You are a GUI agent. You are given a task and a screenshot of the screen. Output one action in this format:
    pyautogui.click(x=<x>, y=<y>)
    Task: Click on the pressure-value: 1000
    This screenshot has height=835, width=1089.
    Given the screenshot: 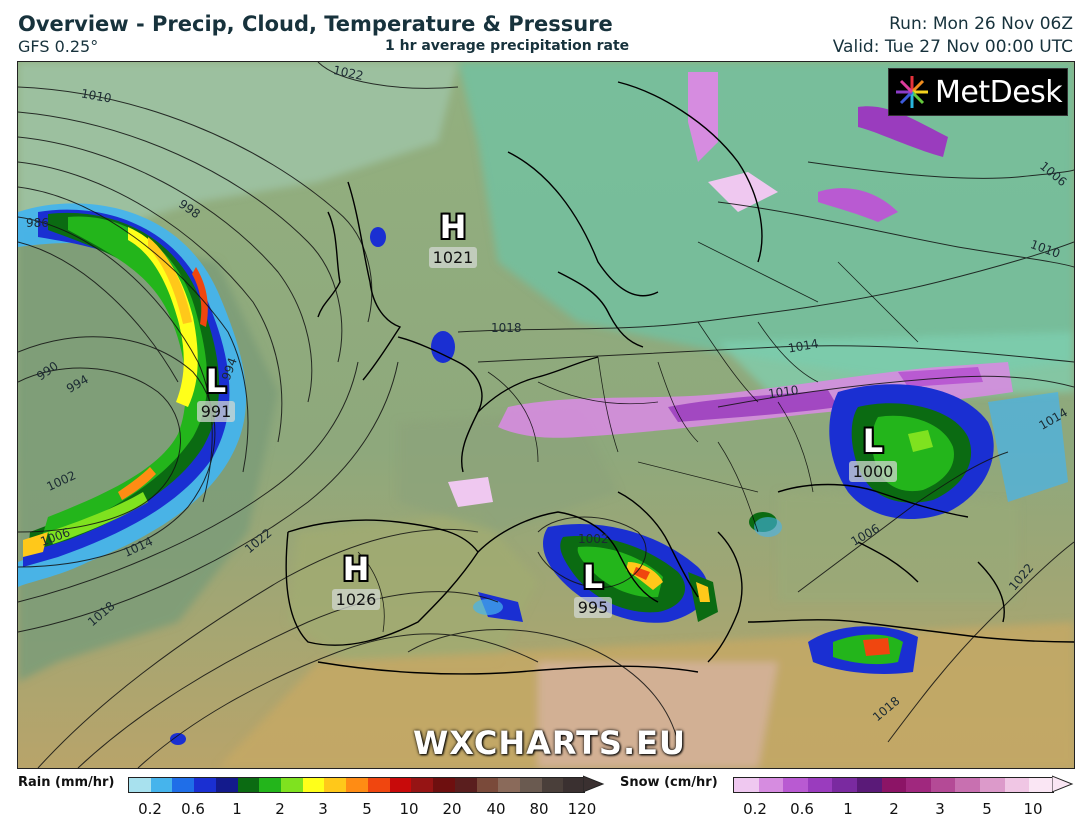 What is the action you would take?
    pyautogui.click(x=873, y=471)
    